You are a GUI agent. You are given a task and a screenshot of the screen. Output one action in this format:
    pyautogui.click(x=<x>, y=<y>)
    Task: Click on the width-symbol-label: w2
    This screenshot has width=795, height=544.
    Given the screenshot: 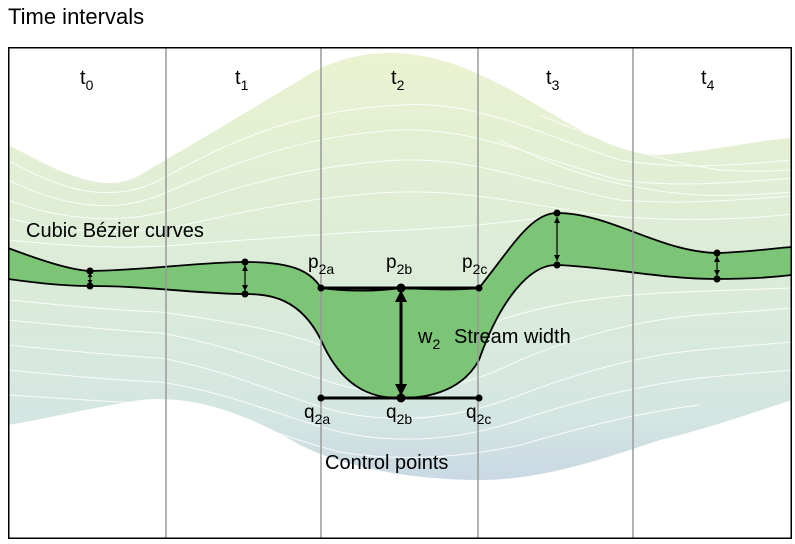 What is the action you would take?
    pyautogui.click(x=428, y=339)
    